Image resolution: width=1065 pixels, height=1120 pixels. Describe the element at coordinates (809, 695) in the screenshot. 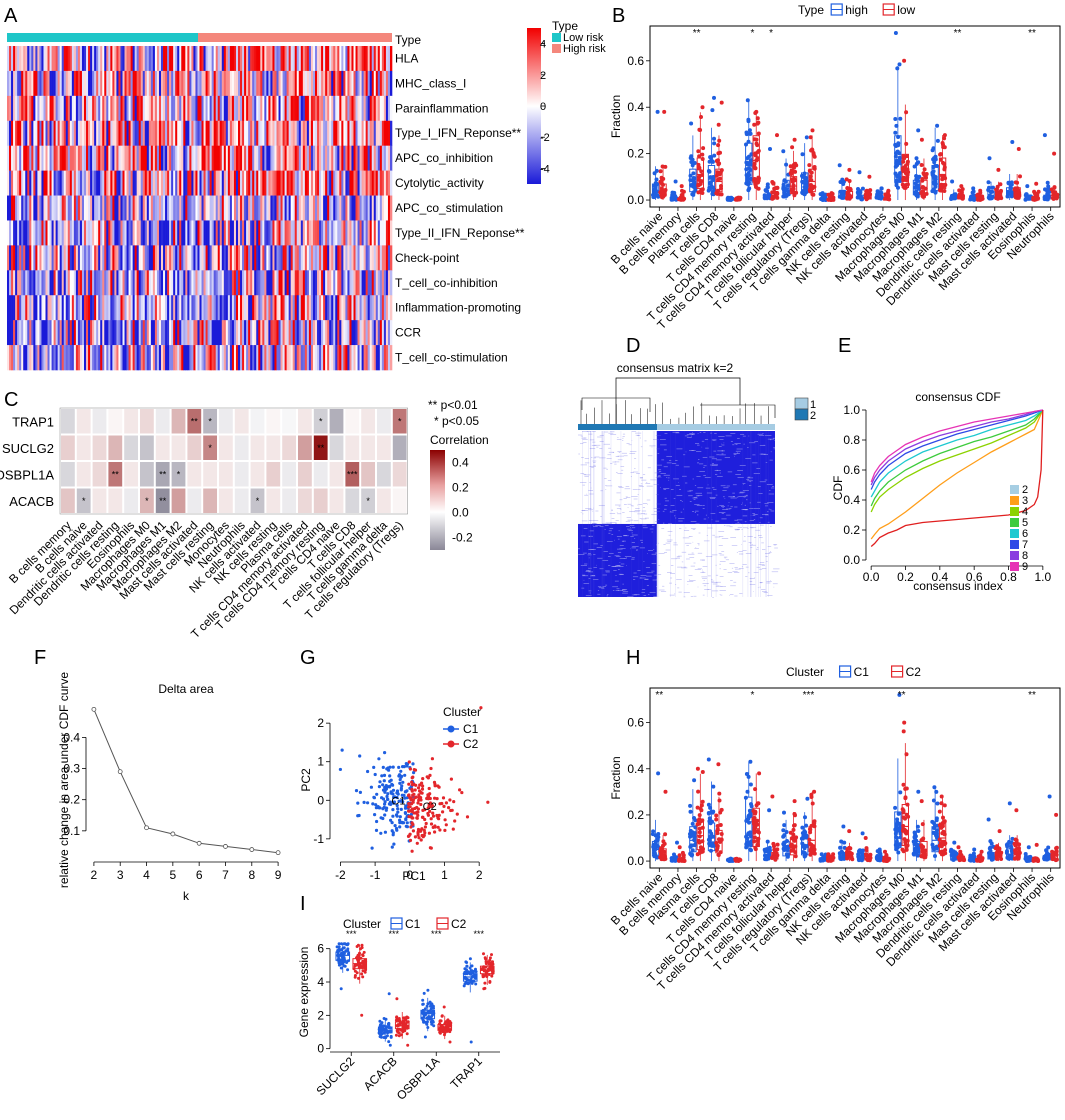

I see `significance-label: ***` at that location.